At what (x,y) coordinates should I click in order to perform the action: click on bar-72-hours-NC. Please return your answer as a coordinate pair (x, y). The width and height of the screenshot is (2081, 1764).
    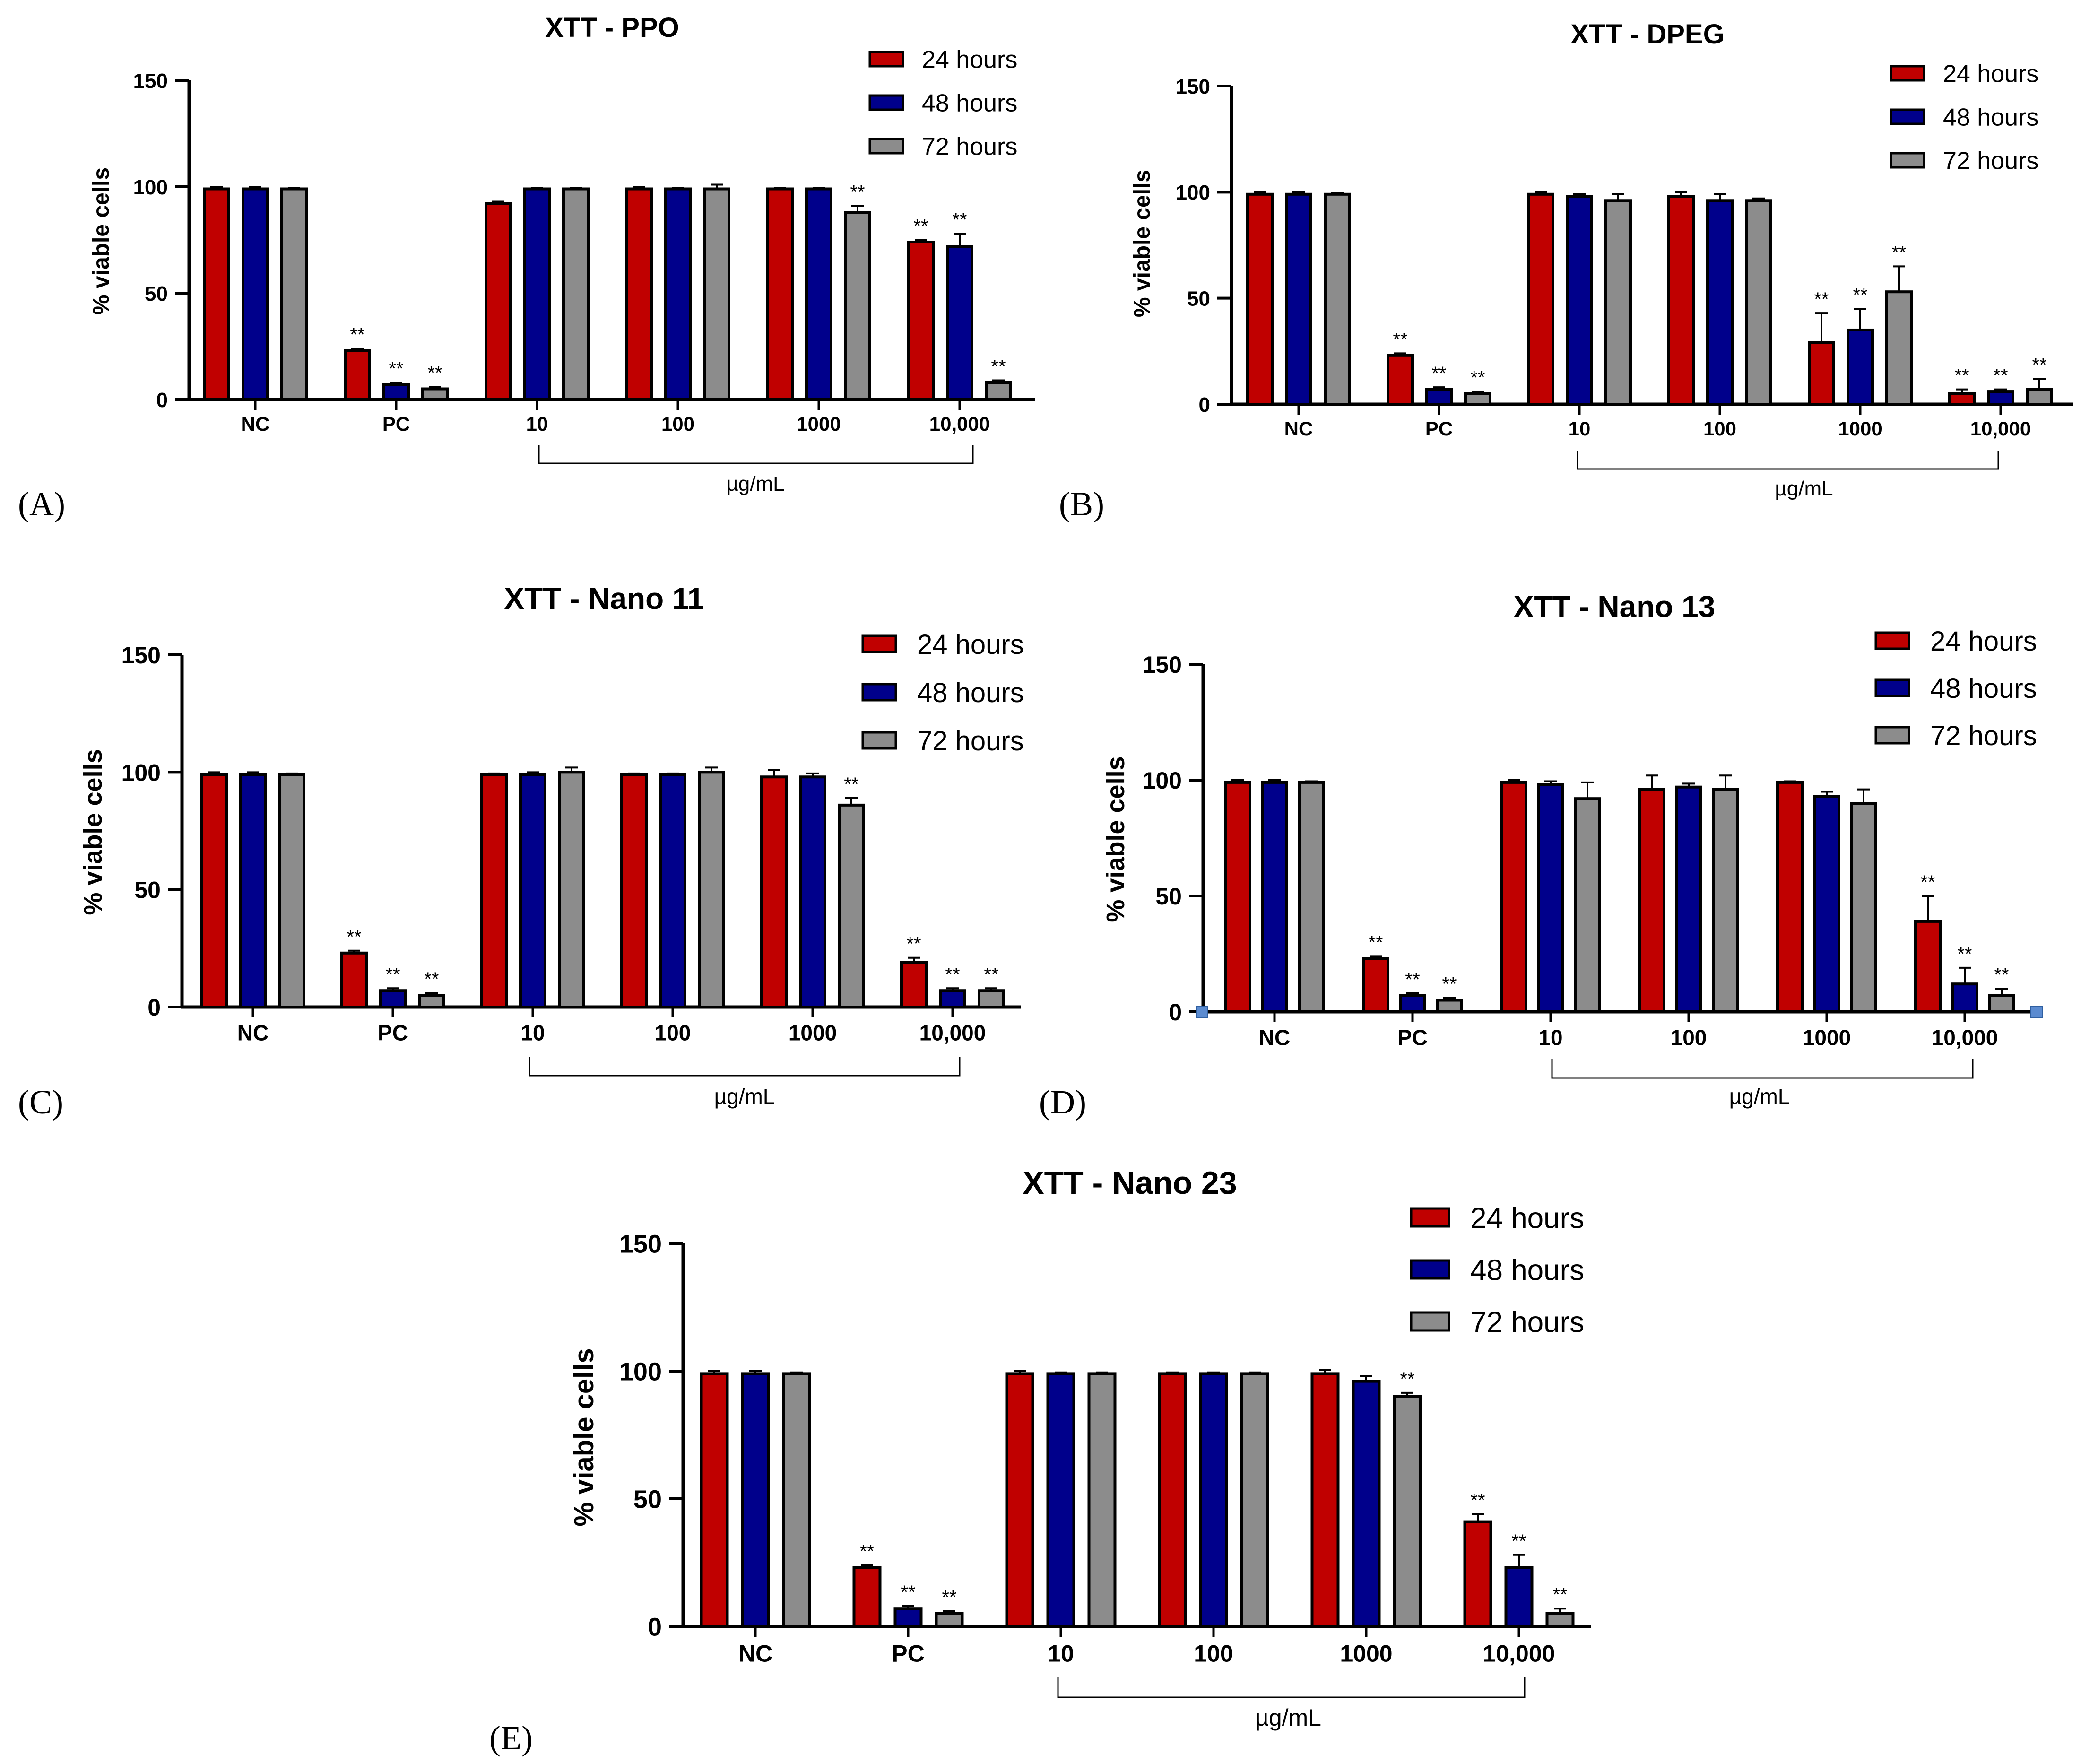
    Looking at the image, I should click on (1311, 897).